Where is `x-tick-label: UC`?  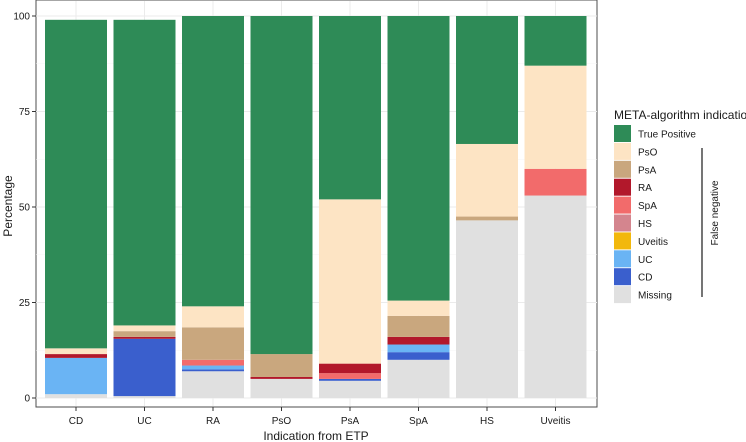
x-tick-label: UC is located at coordinates (144, 421).